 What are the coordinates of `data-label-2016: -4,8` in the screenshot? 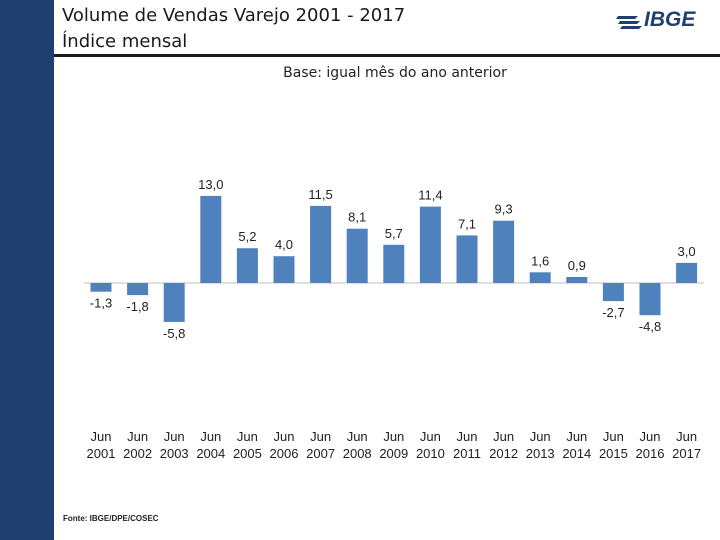 It's located at (650, 326).